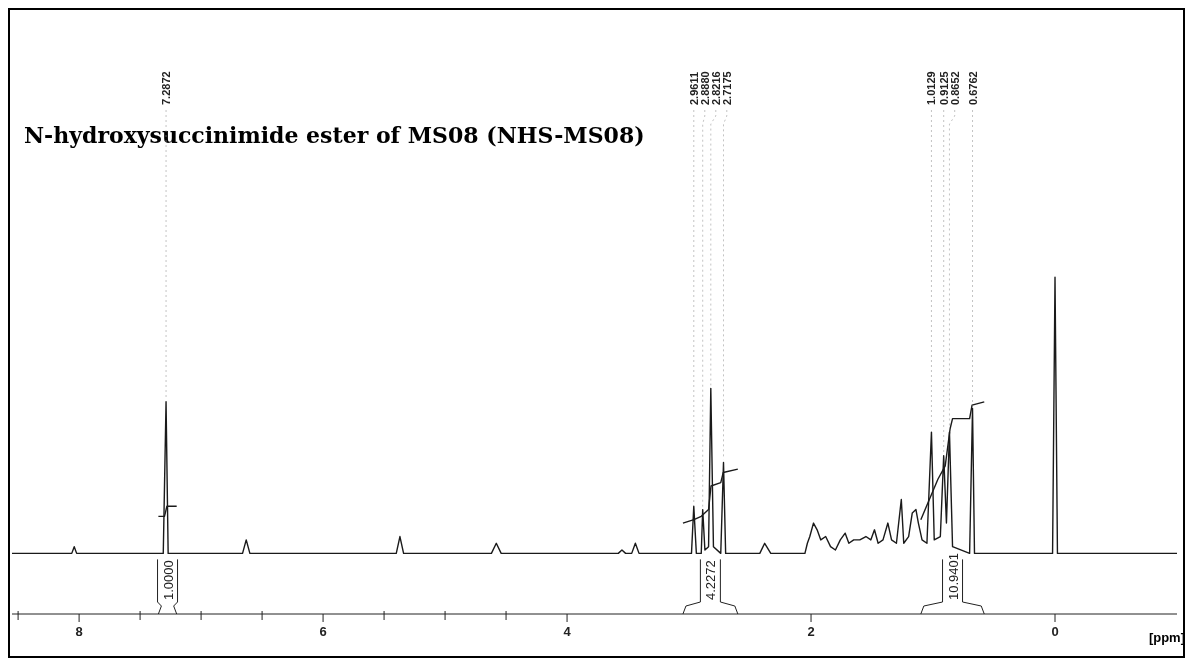  Describe the element at coordinates (972, 88) in the screenshot. I see `annotation: 0.6762` at that location.